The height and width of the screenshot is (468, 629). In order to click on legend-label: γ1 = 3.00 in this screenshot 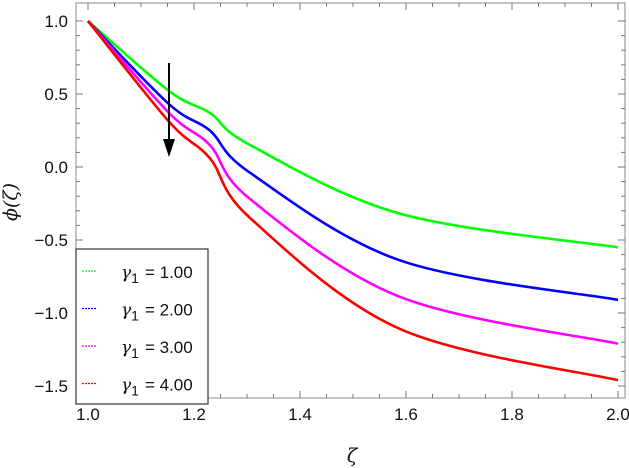, I will do `click(157, 349)`.